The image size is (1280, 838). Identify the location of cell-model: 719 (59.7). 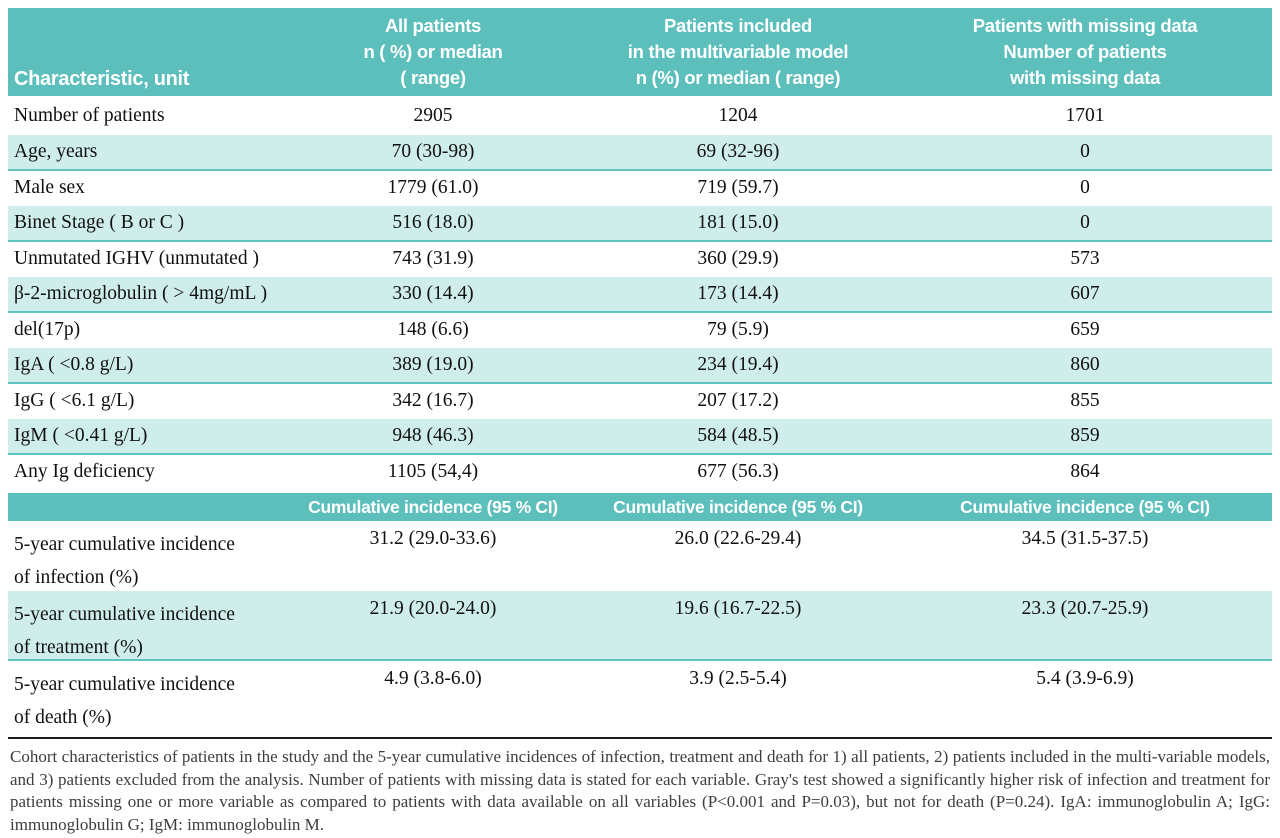
(738, 188).